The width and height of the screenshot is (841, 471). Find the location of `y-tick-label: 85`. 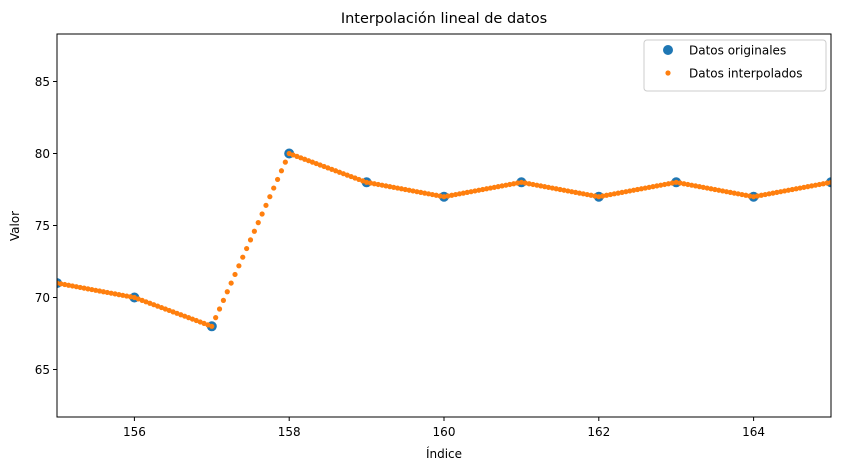

y-tick-label: 85 is located at coordinates (42, 82).